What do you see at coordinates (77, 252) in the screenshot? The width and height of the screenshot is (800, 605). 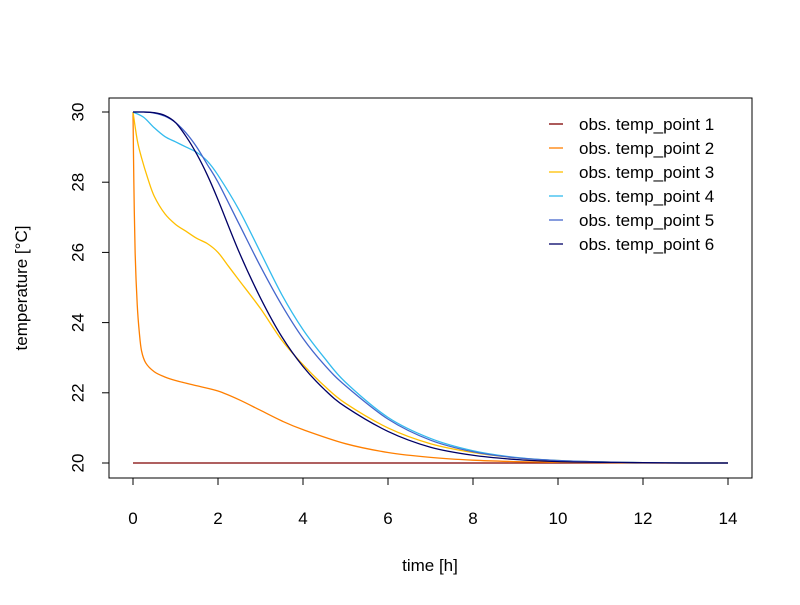 I see `y-tick-label: 26` at bounding box center [77, 252].